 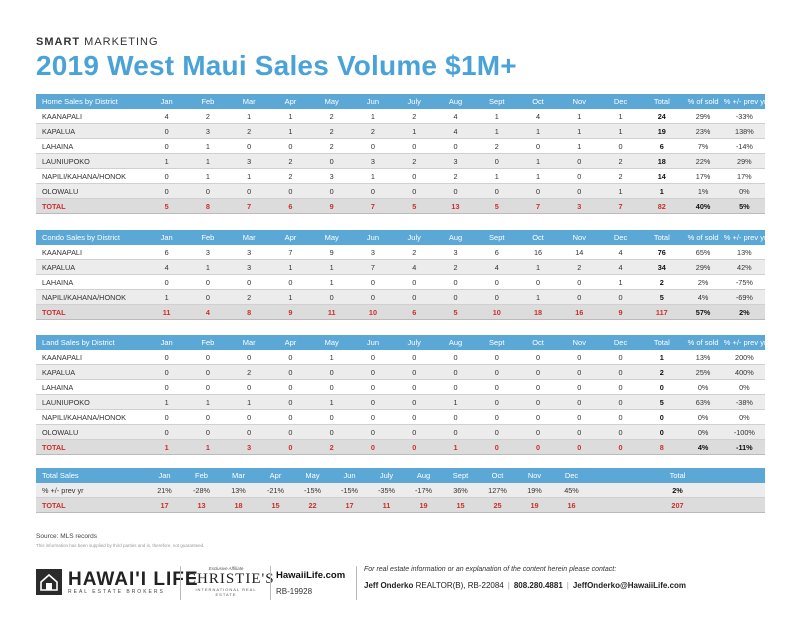 What do you see at coordinates (538, 342) in the screenshot?
I see `column-header: Oct` at bounding box center [538, 342].